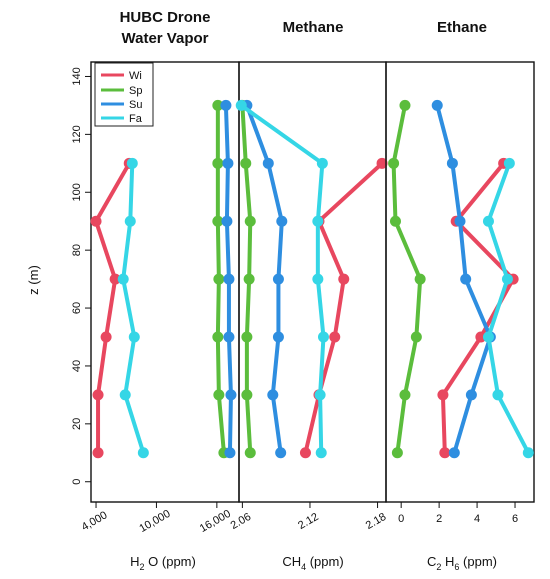 This screenshot has height=579, width=550. I want to click on panel-title-water-vapor-line-2: Water Vapor, so click(165, 38).